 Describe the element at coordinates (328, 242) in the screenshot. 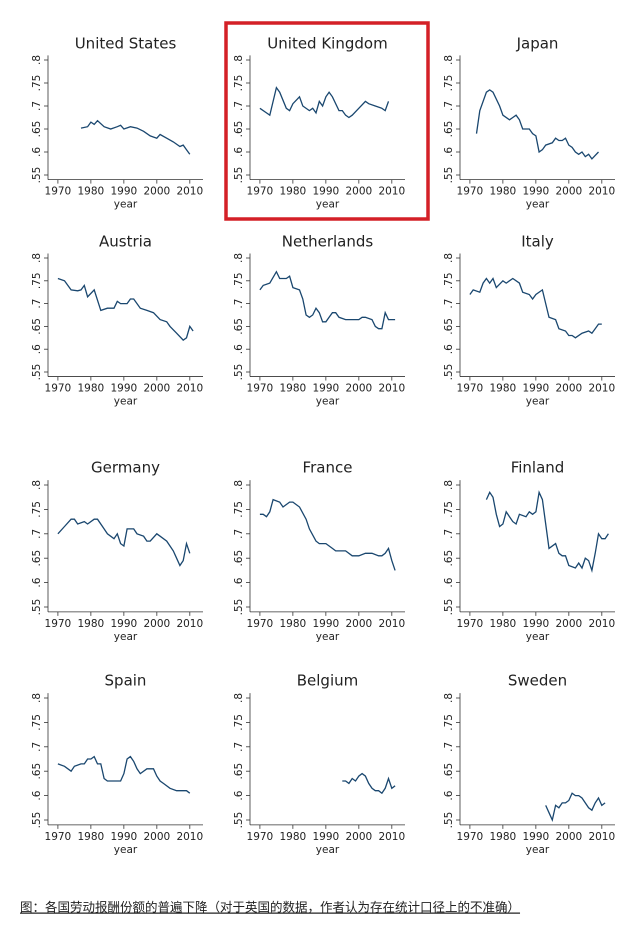

I see `panel-title: Netherlands` at that location.